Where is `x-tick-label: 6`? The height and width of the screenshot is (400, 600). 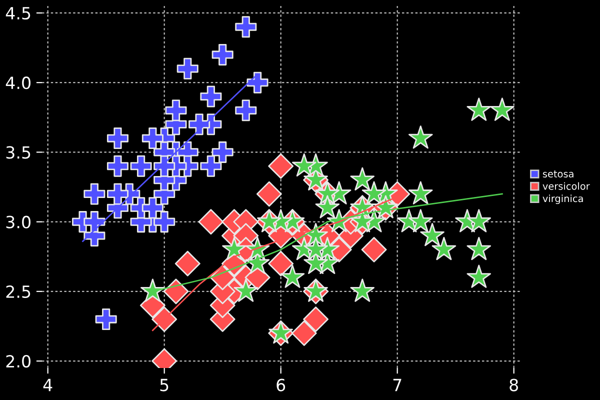 x-tick-label: 6 is located at coordinates (281, 385).